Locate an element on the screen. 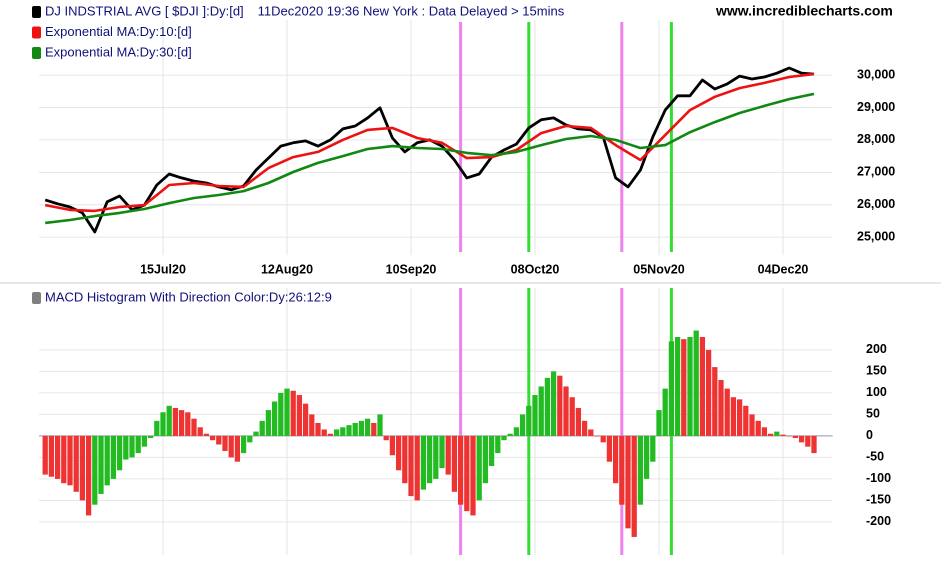 This screenshot has height=570, width=941. y-tick-label: 25,000 is located at coordinates (876, 236).